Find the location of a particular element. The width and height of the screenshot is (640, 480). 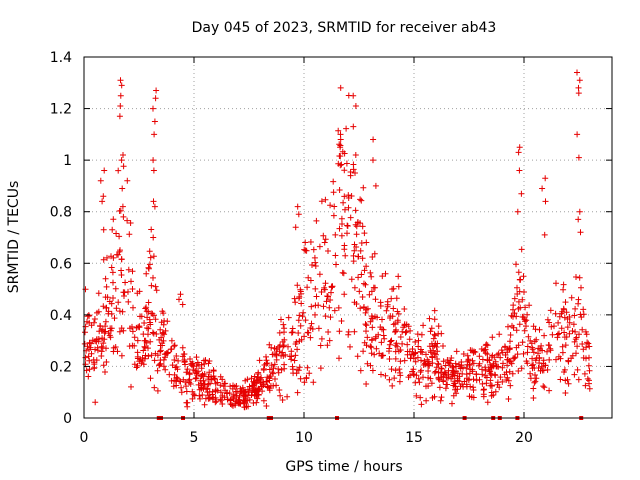

y-tick-label: 0 is located at coordinates (67, 419).